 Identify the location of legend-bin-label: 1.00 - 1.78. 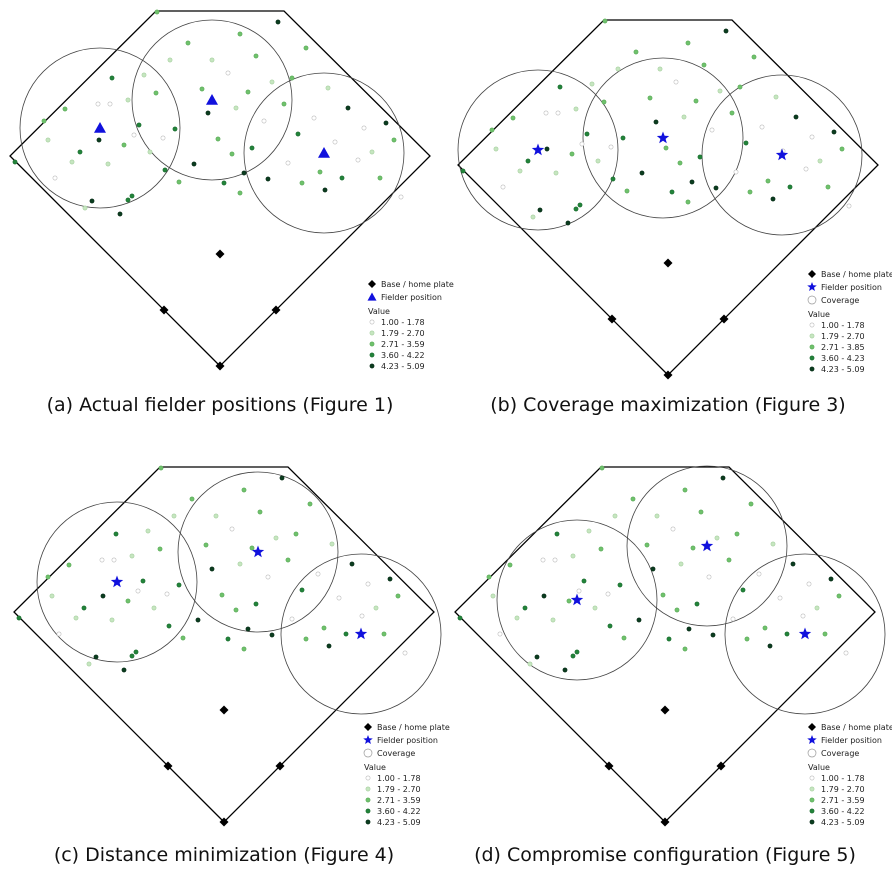
(843, 325).